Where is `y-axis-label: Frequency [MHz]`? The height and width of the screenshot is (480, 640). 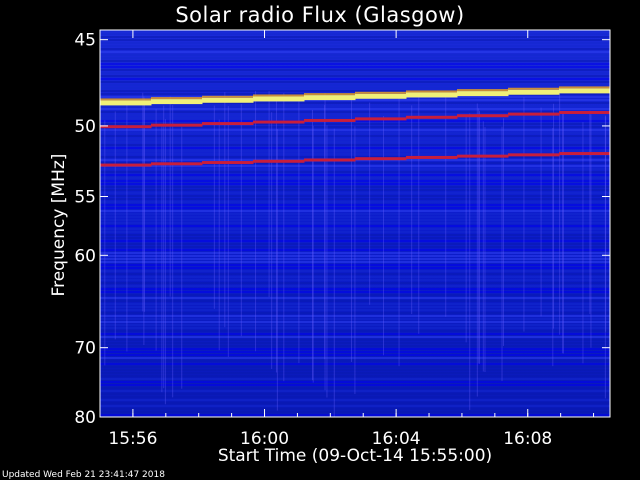 y-axis-label: Frequency [MHz] is located at coordinates (59, 225).